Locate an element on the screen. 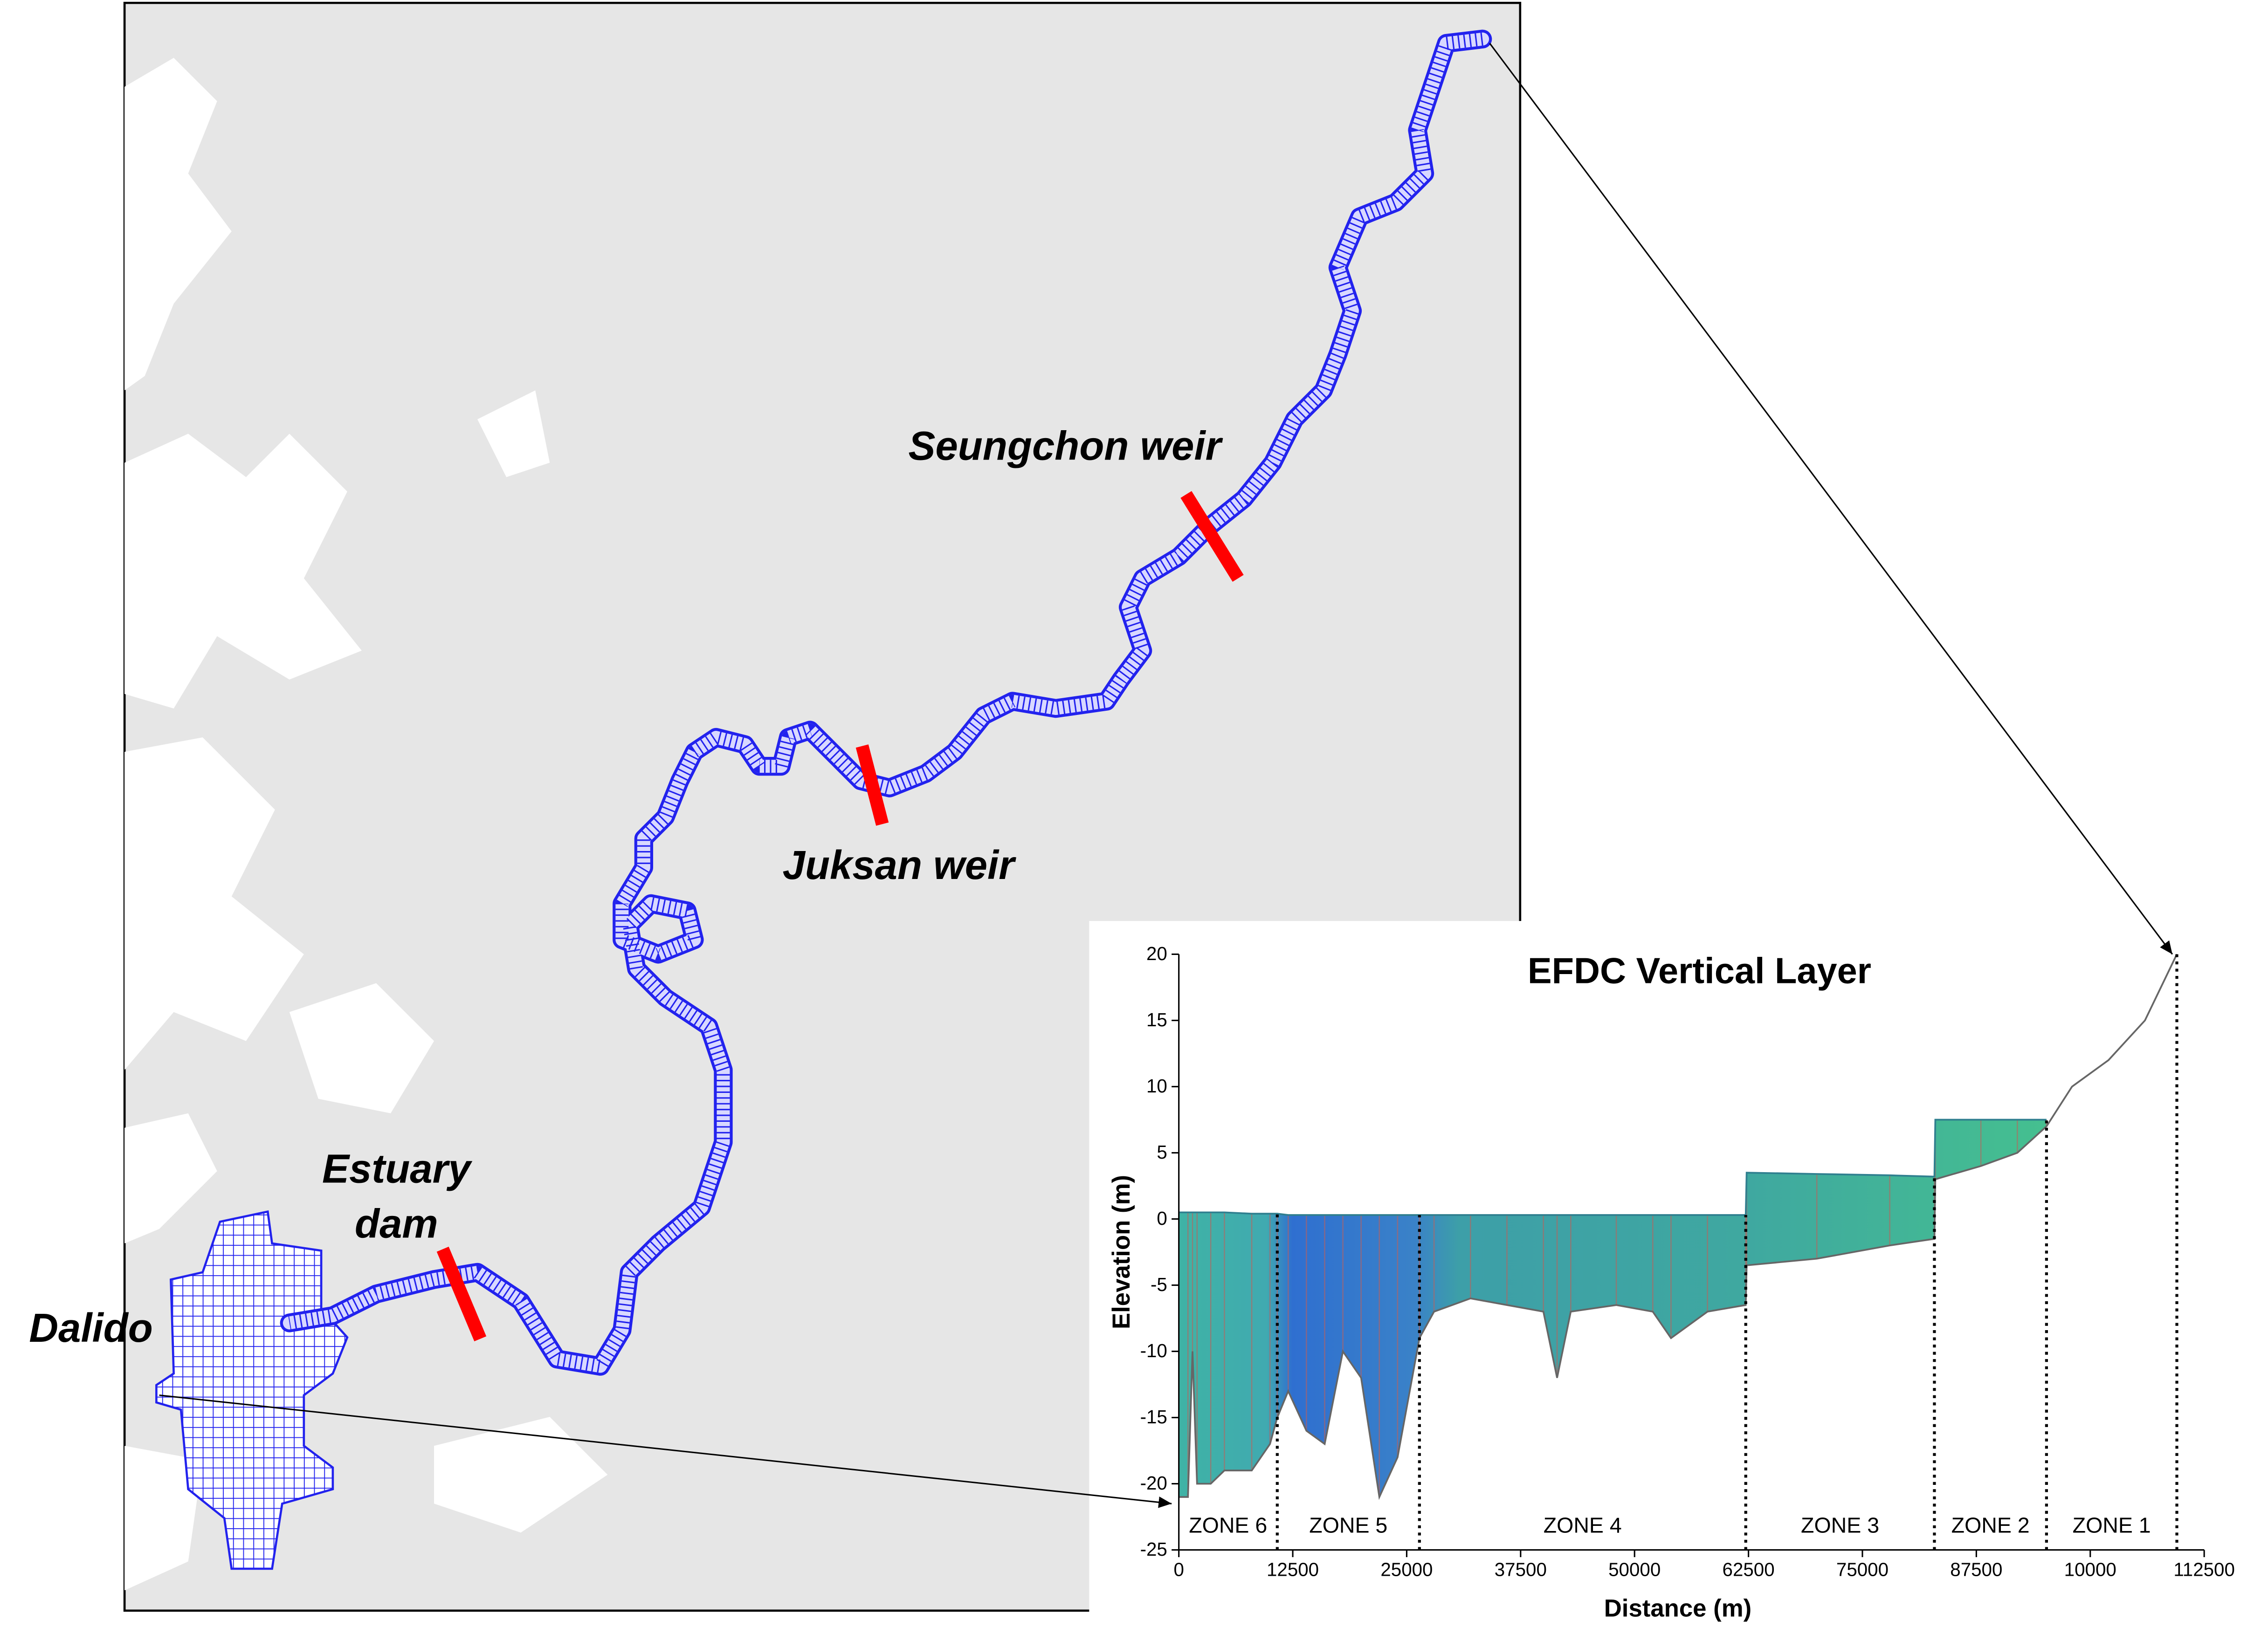 The width and height of the screenshot is (2268, 1641). zone-label: ZONE 6 is located at coordinates (1228, 1525).